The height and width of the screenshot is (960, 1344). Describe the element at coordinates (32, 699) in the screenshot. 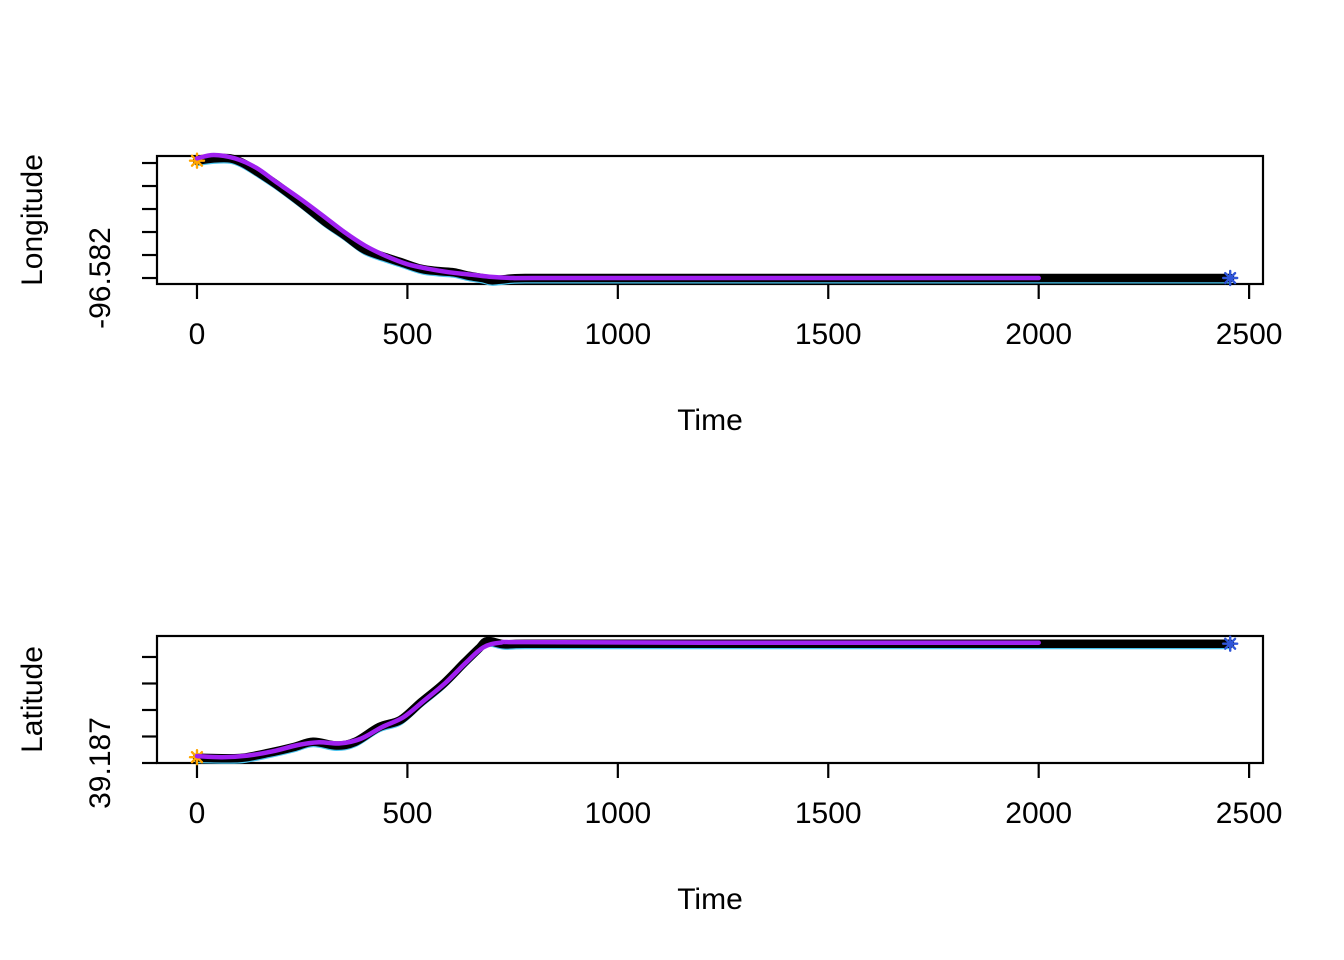

I see `y-axis-title: Latitude` at that location.